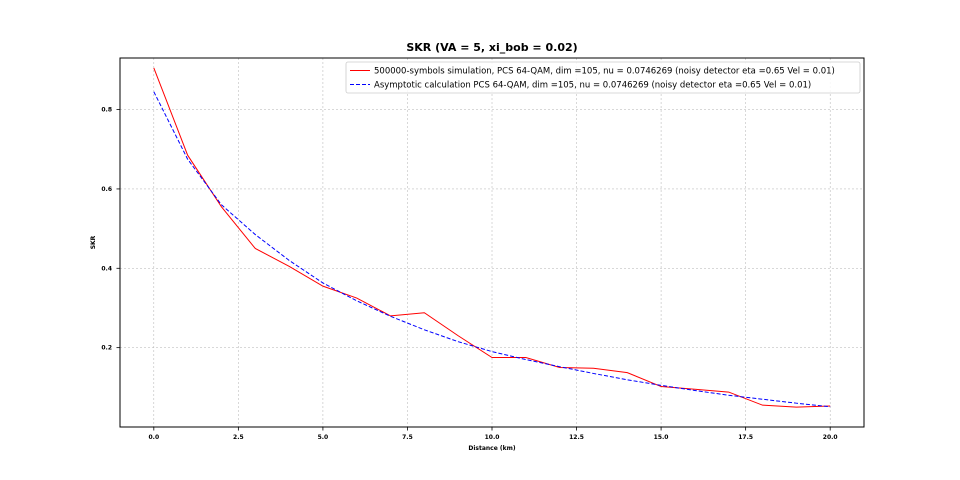 This screenshot has width=960, height=480. What do you see at coordinates (661, 437) in the screenshot?
I see `x-tick-label: 15.0` at bounding box center [661, 437].